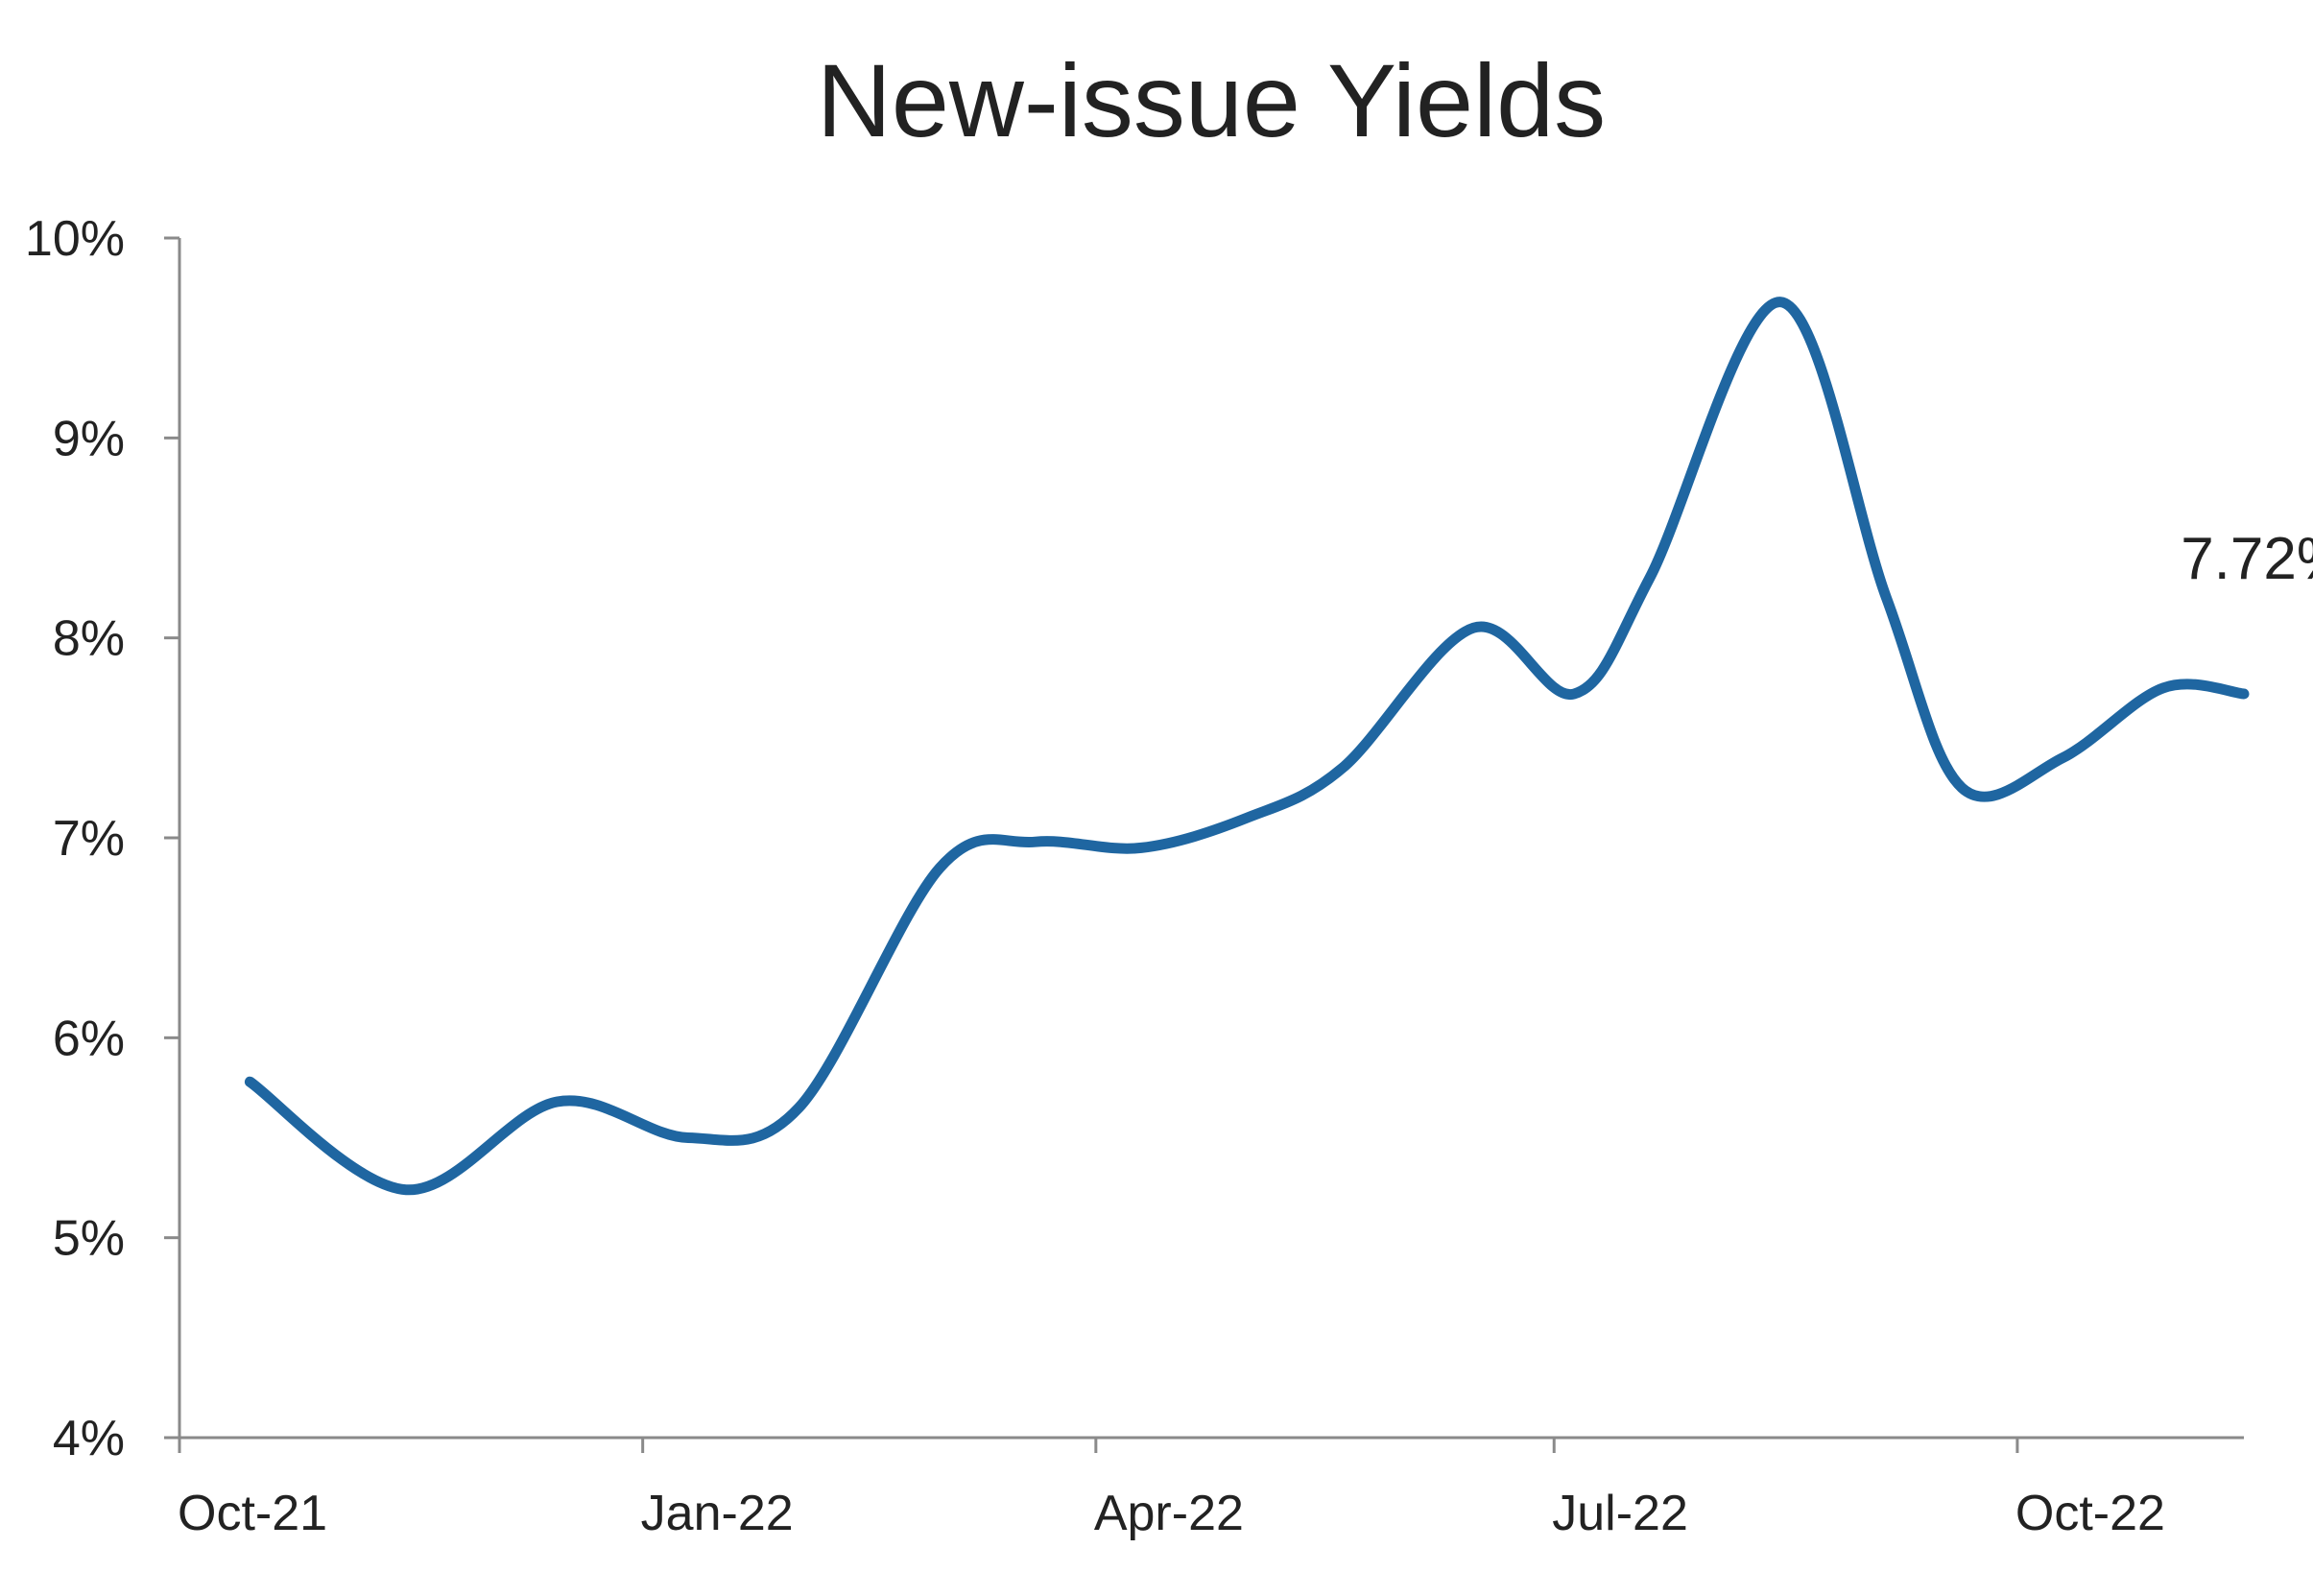 Image resolution: width=2313 pixels, height=1596 pixels. Describe the element at coordinates (1212, 100) in the screenshot. I see `chart-title: New-issue Yields` at that location.